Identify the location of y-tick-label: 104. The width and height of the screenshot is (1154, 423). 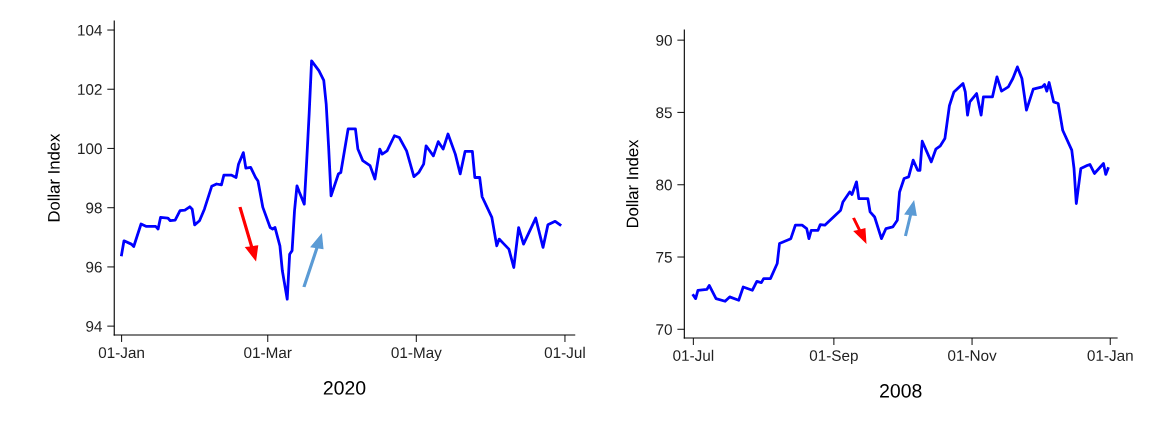
(90, 30).